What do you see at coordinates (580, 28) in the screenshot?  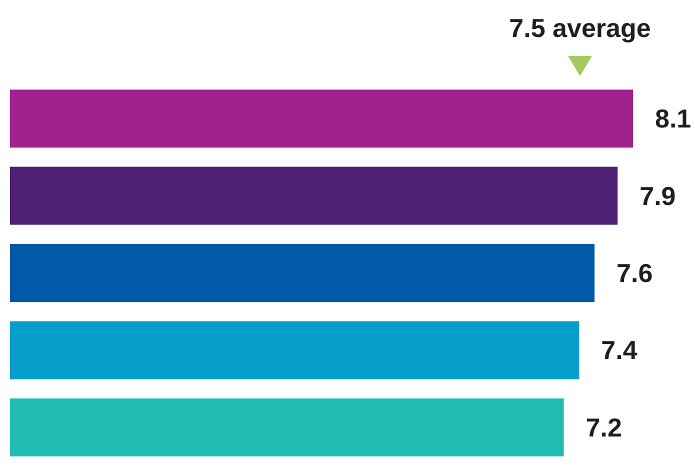 I see `text: 7.5 average` at bounding box center [580, 28].